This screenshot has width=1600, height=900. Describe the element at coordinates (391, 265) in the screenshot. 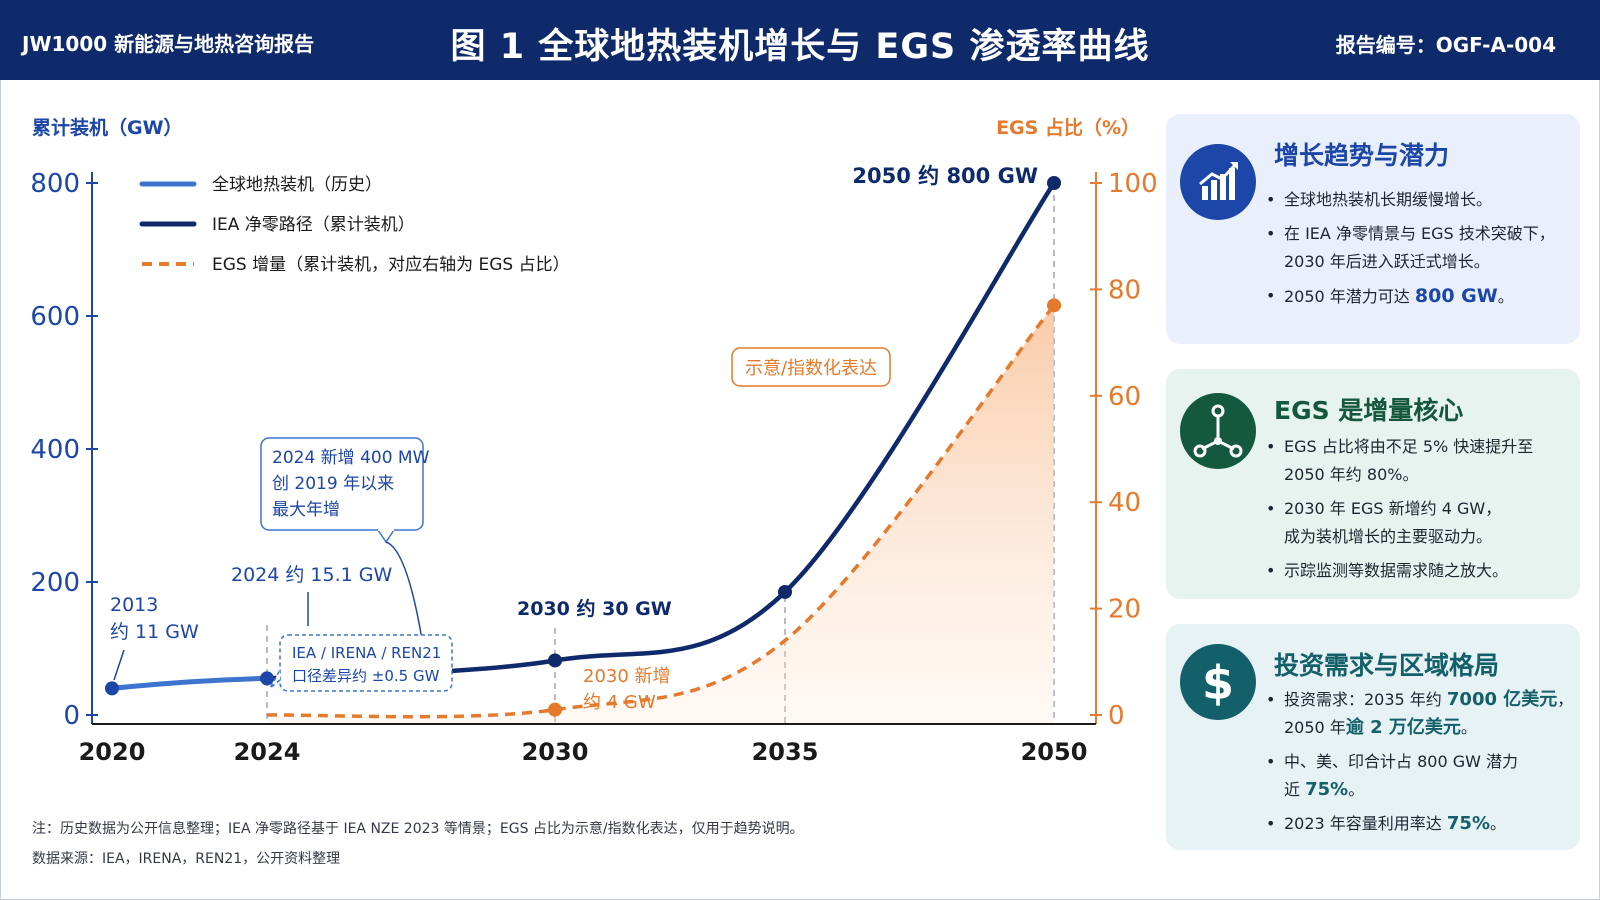

I see `legend-label-egs: EGS 增量（累计装机，对应右轴为 EGS 占比）` at that location.